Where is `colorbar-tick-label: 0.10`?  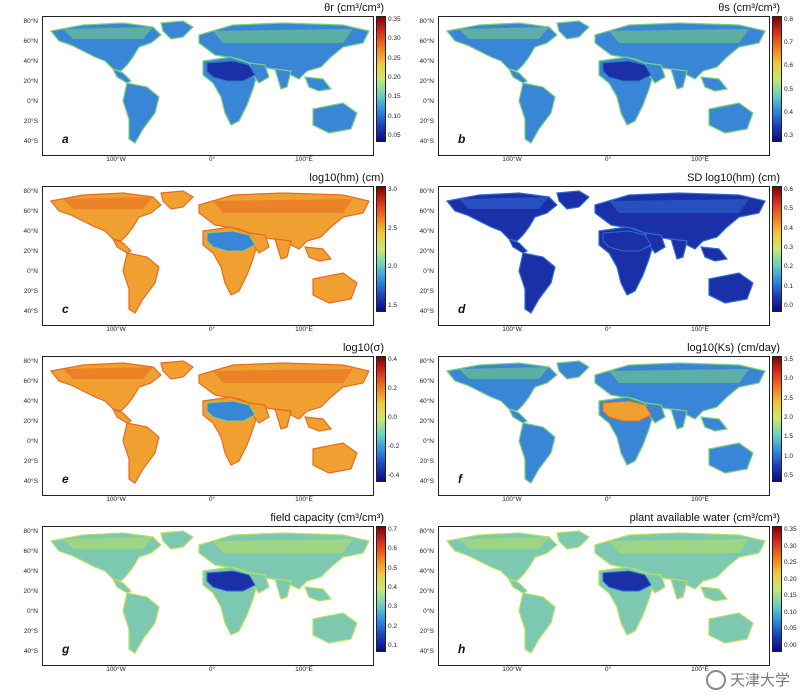 colorbar-tick-label: 0.10 is located at coordinates (790, 612).